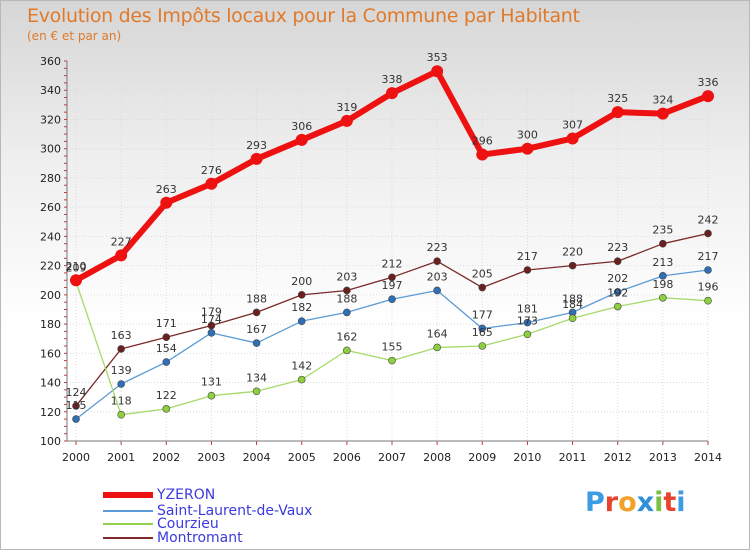  I want to click on data-label: 122, so click(166, 395).